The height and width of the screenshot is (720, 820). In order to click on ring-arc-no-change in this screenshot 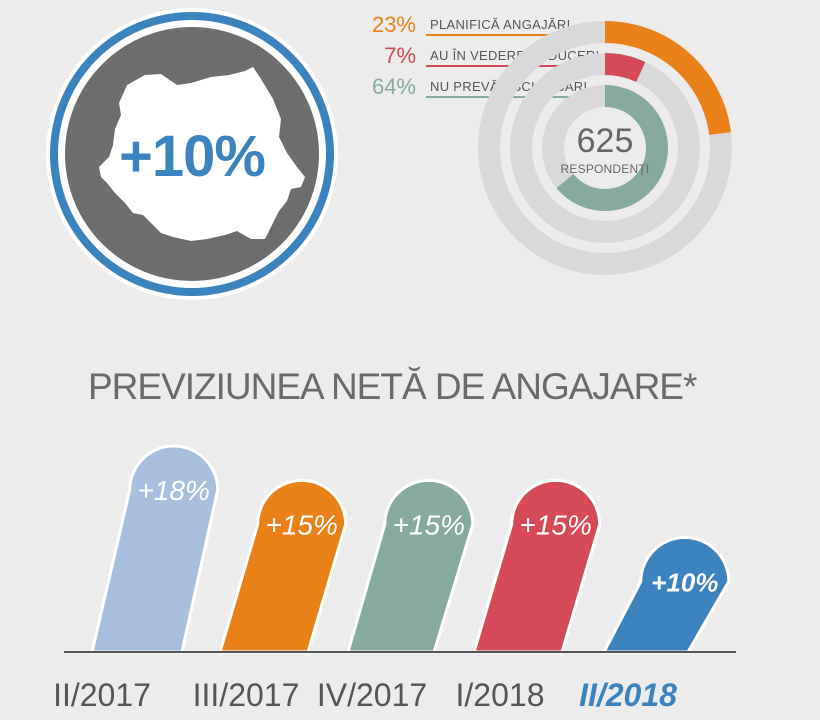, I will do `click(612, 148)`.